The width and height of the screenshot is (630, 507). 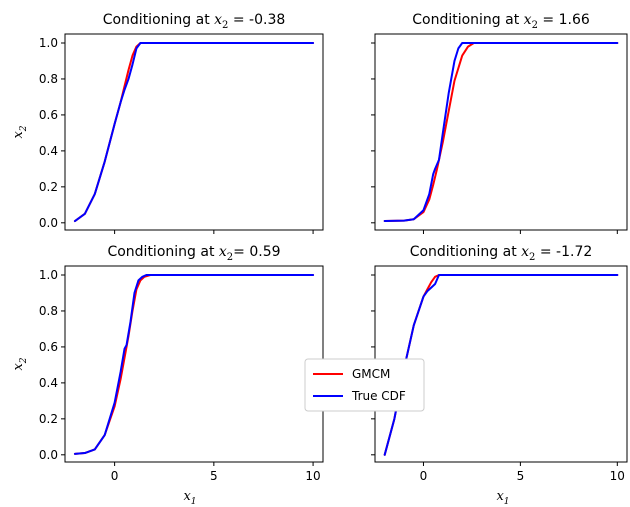 I want to click on legend-box, so click(x=364, y=385).